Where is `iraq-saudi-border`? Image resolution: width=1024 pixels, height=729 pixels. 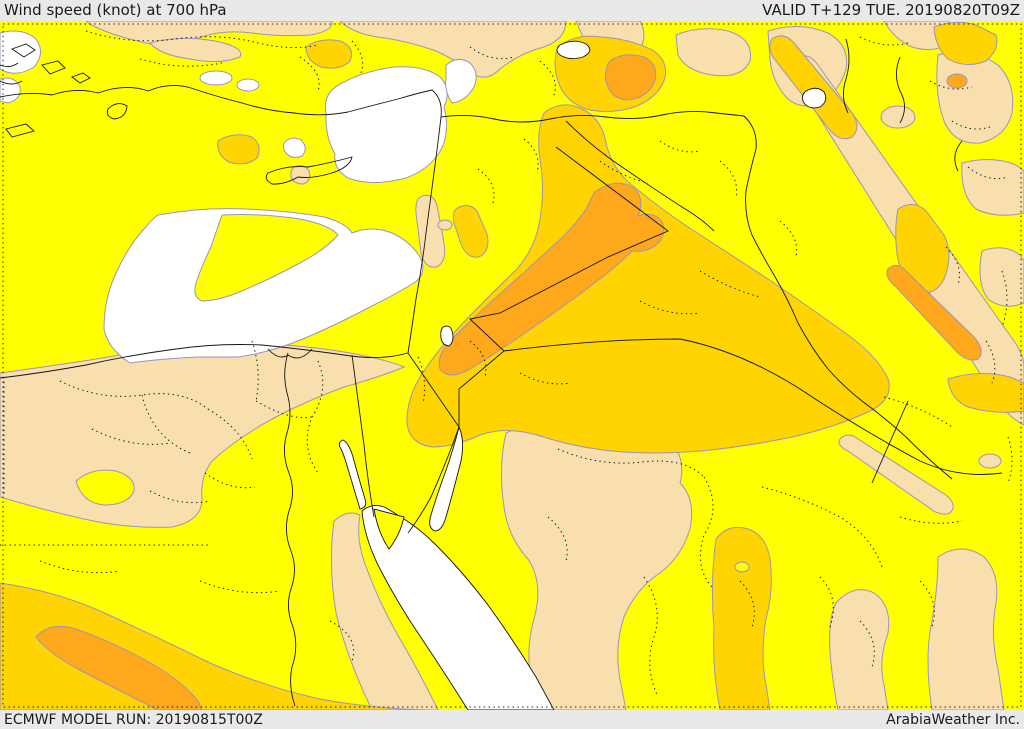
iraq-saudi-border is located at coordinates (753, 406).